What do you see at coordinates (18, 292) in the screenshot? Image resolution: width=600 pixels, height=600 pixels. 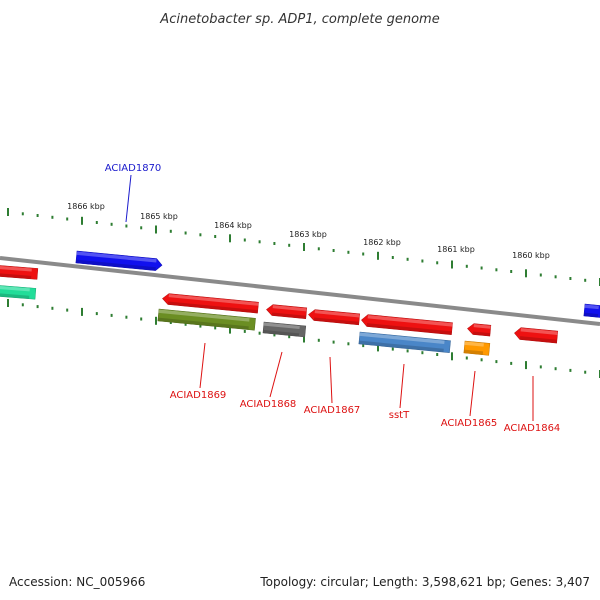 I see `gene-edge-left-teal` at bounding box center [18, 292].